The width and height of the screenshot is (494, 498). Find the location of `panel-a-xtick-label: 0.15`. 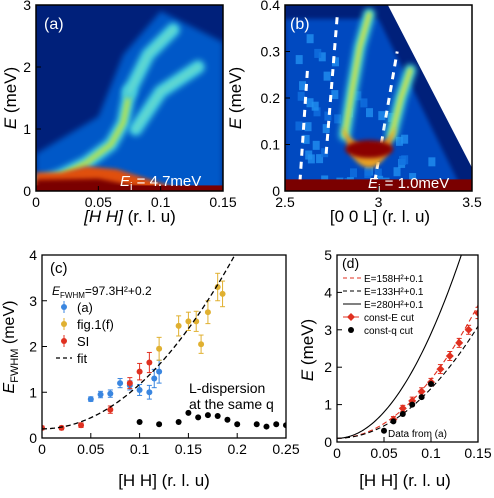

panel-a-xtick-label: 0.15 is located at coordinates (222, 202).